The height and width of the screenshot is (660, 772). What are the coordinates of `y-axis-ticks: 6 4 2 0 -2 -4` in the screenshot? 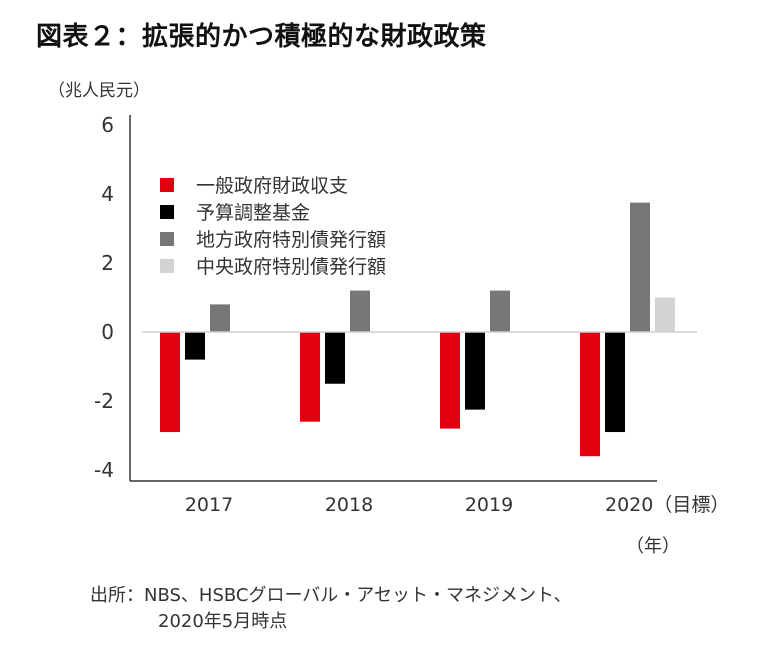 It's located at (104, 297).